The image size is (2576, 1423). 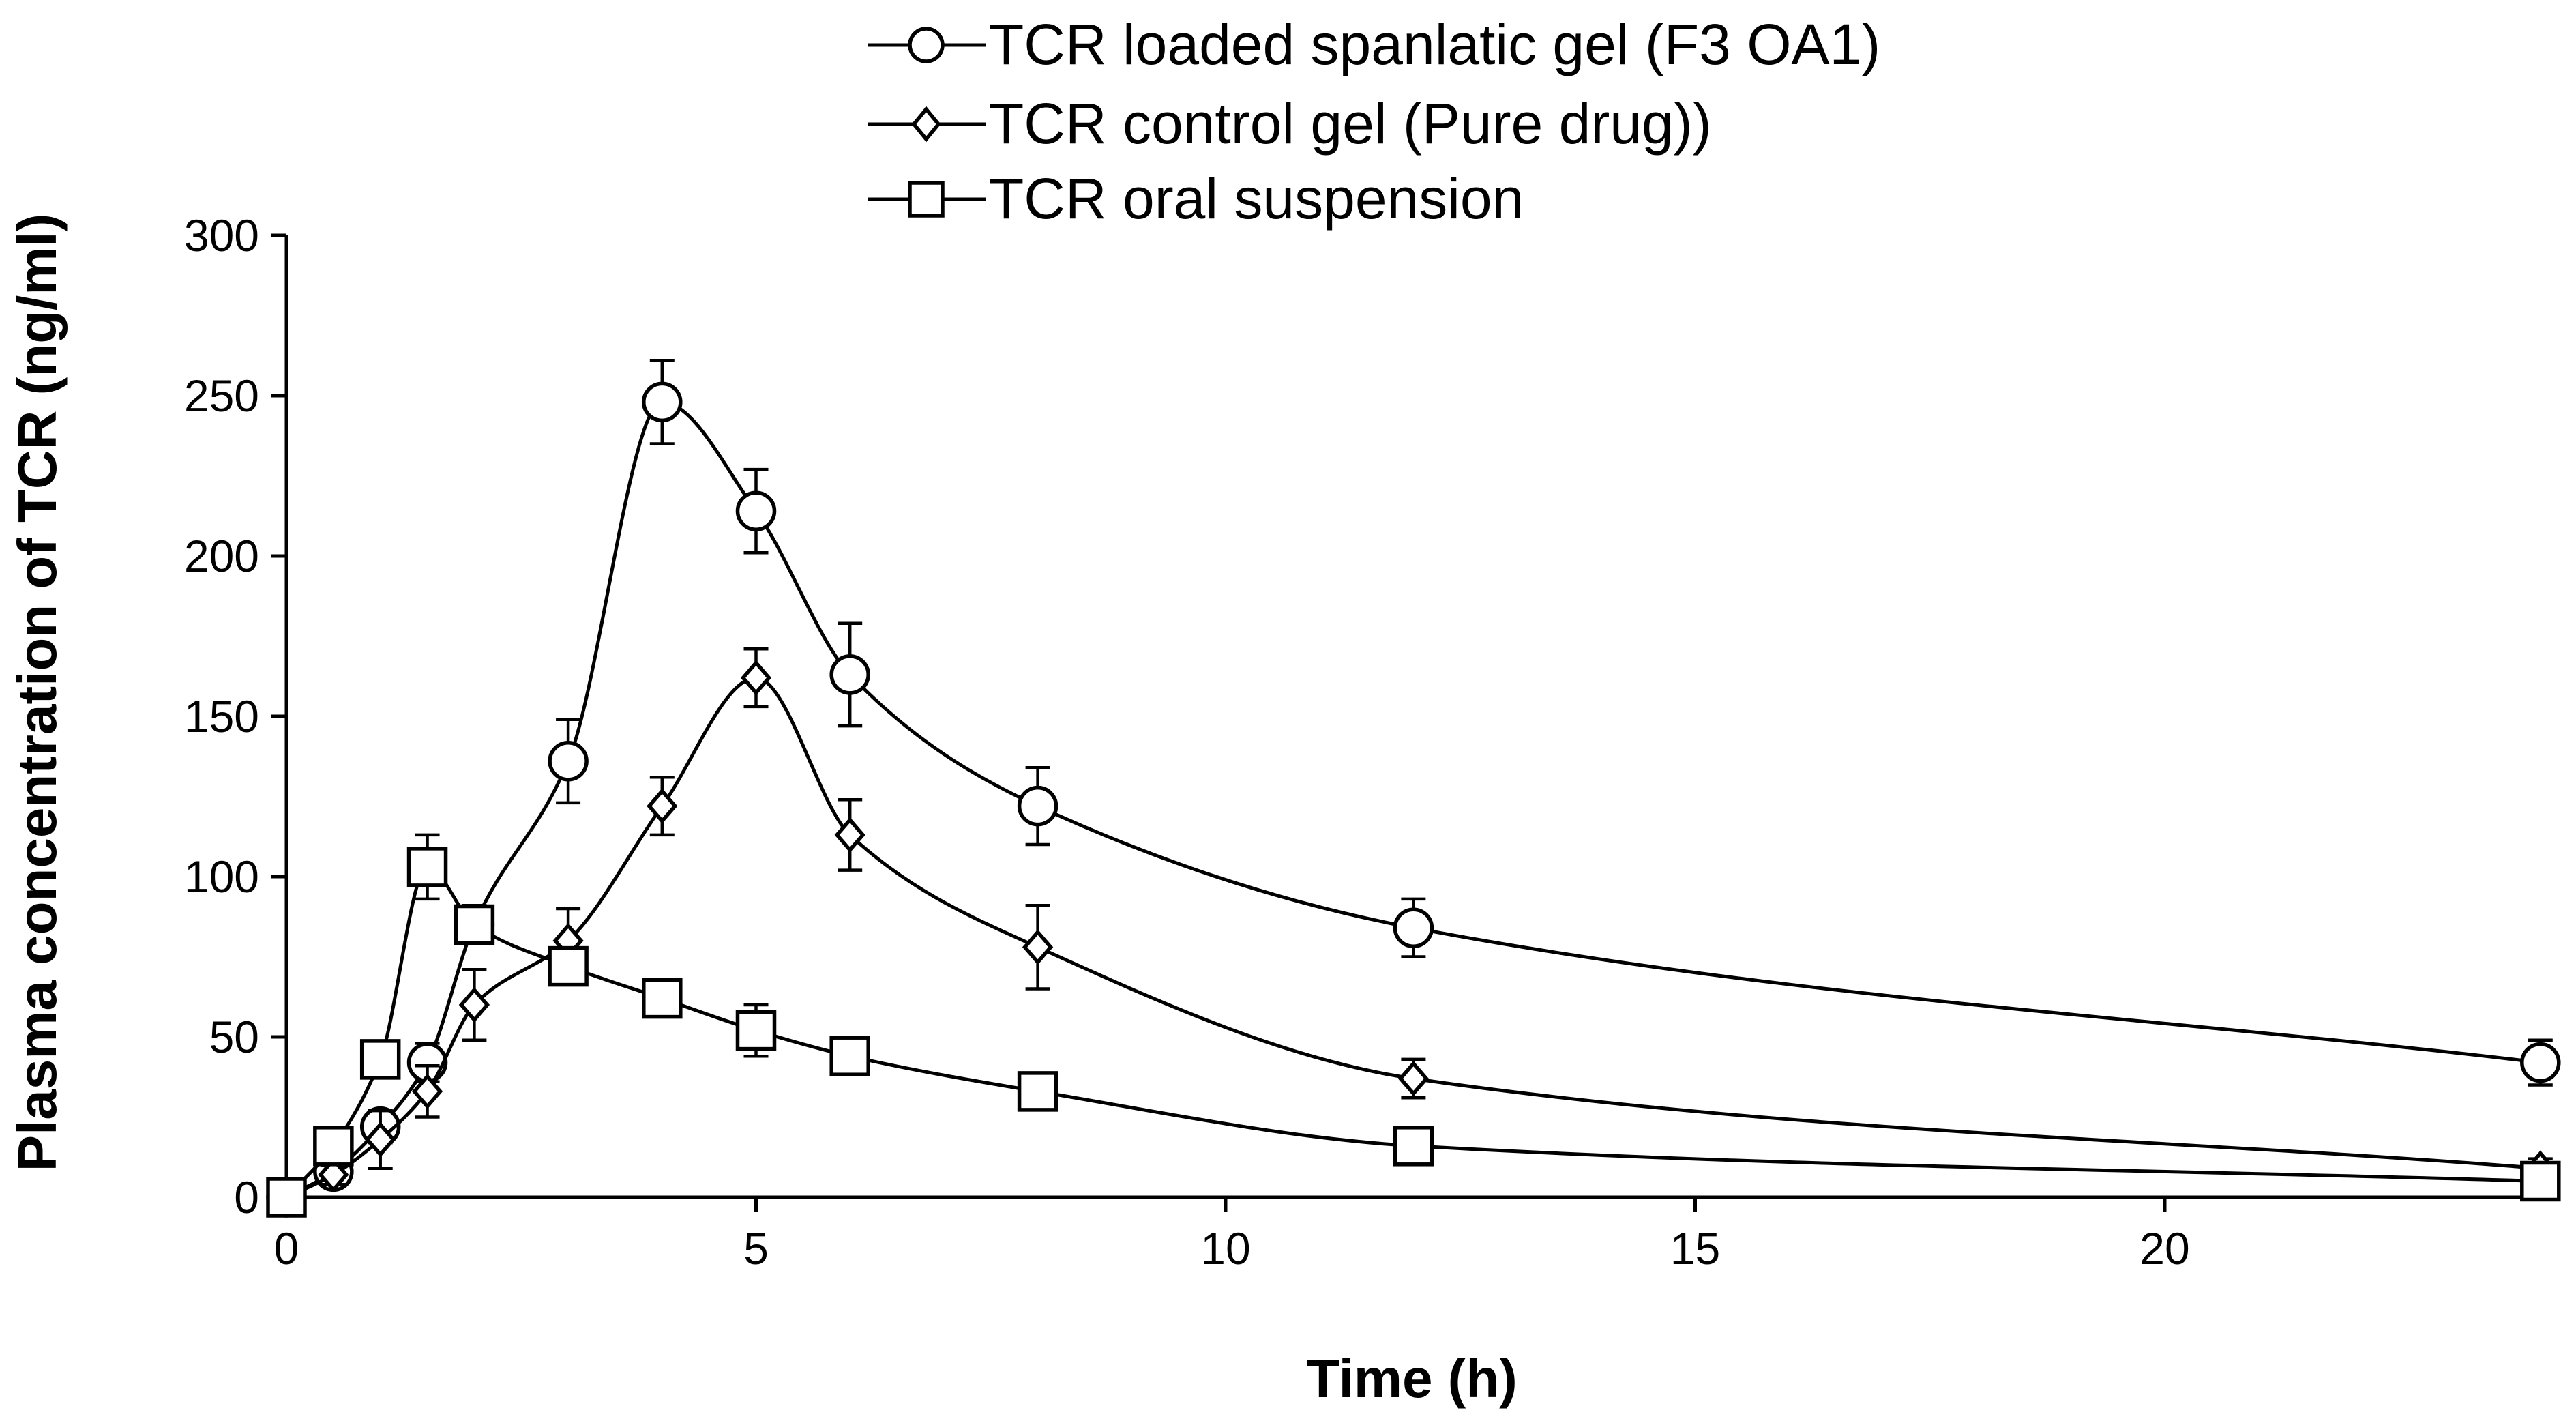 I want to click on y-ticks: 0 50 100 150 200 250 300, so click(x=235, y=716).